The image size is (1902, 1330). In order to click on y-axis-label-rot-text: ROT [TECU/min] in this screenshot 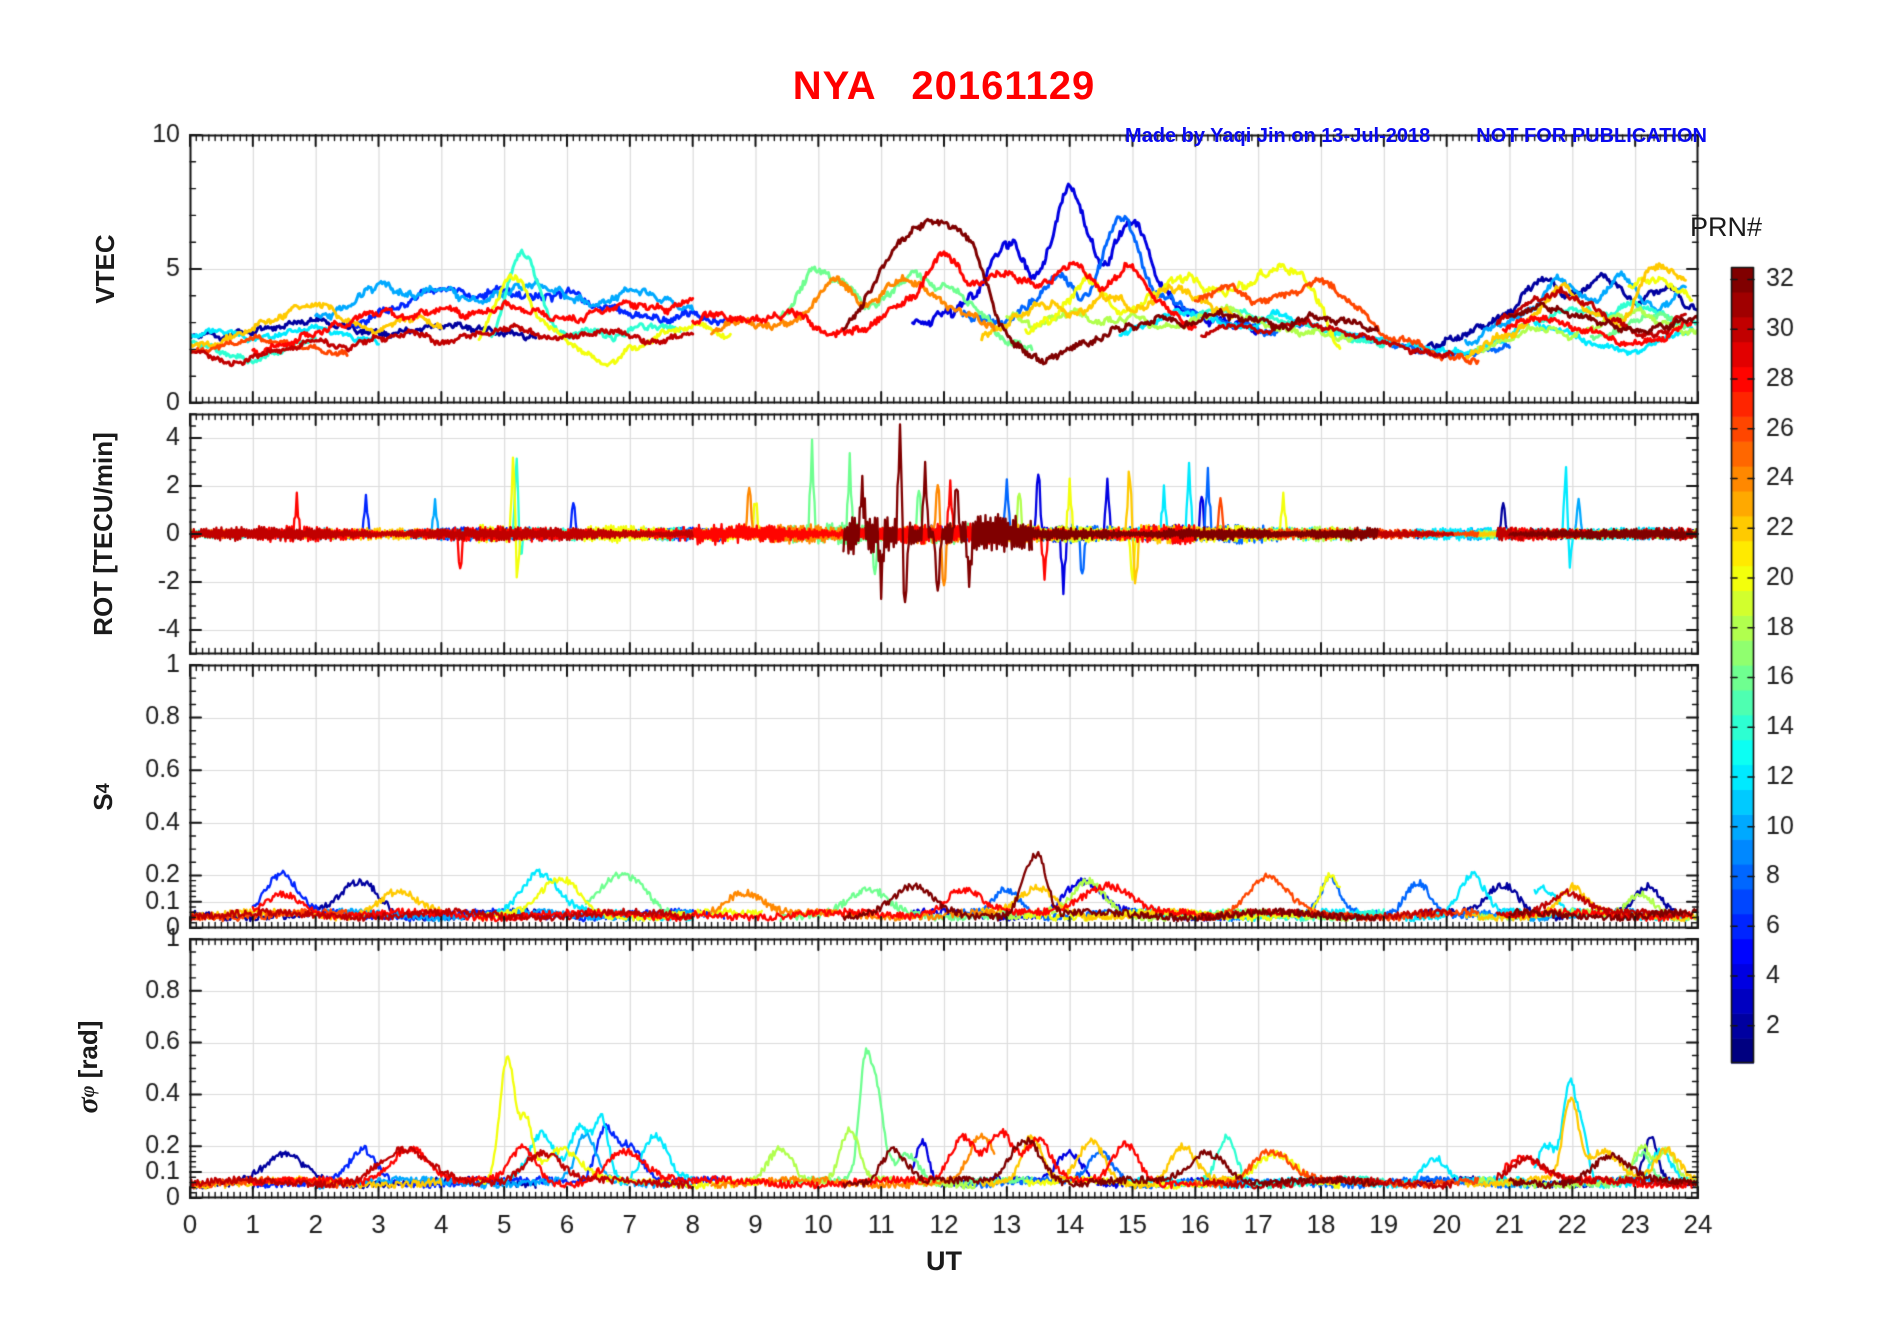, I will do `click(102, 534)`.